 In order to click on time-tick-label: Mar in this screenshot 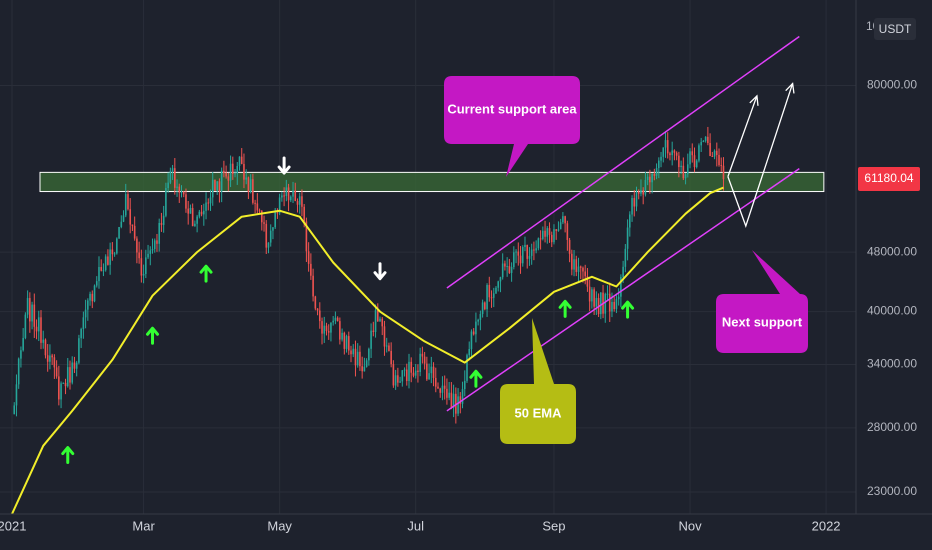, I will do `click(143, 525)`.